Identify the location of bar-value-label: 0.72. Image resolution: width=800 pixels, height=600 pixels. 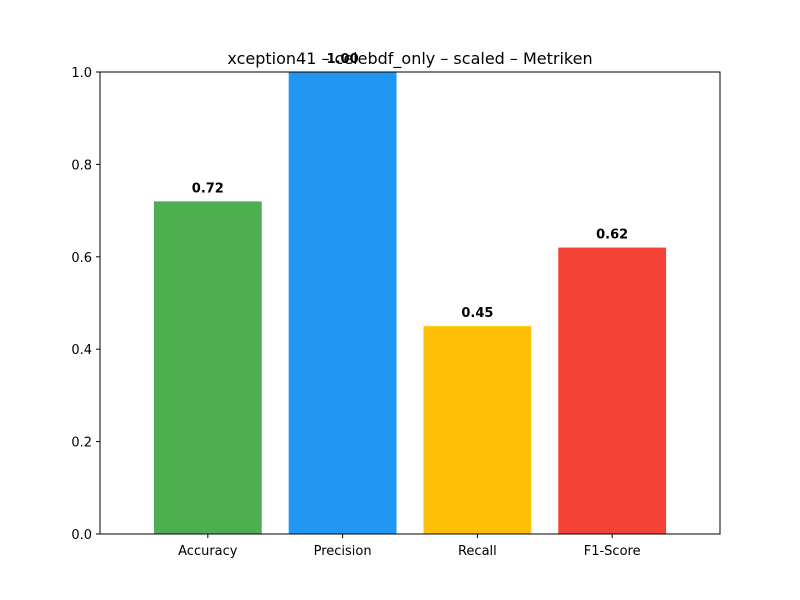
(208, 188).